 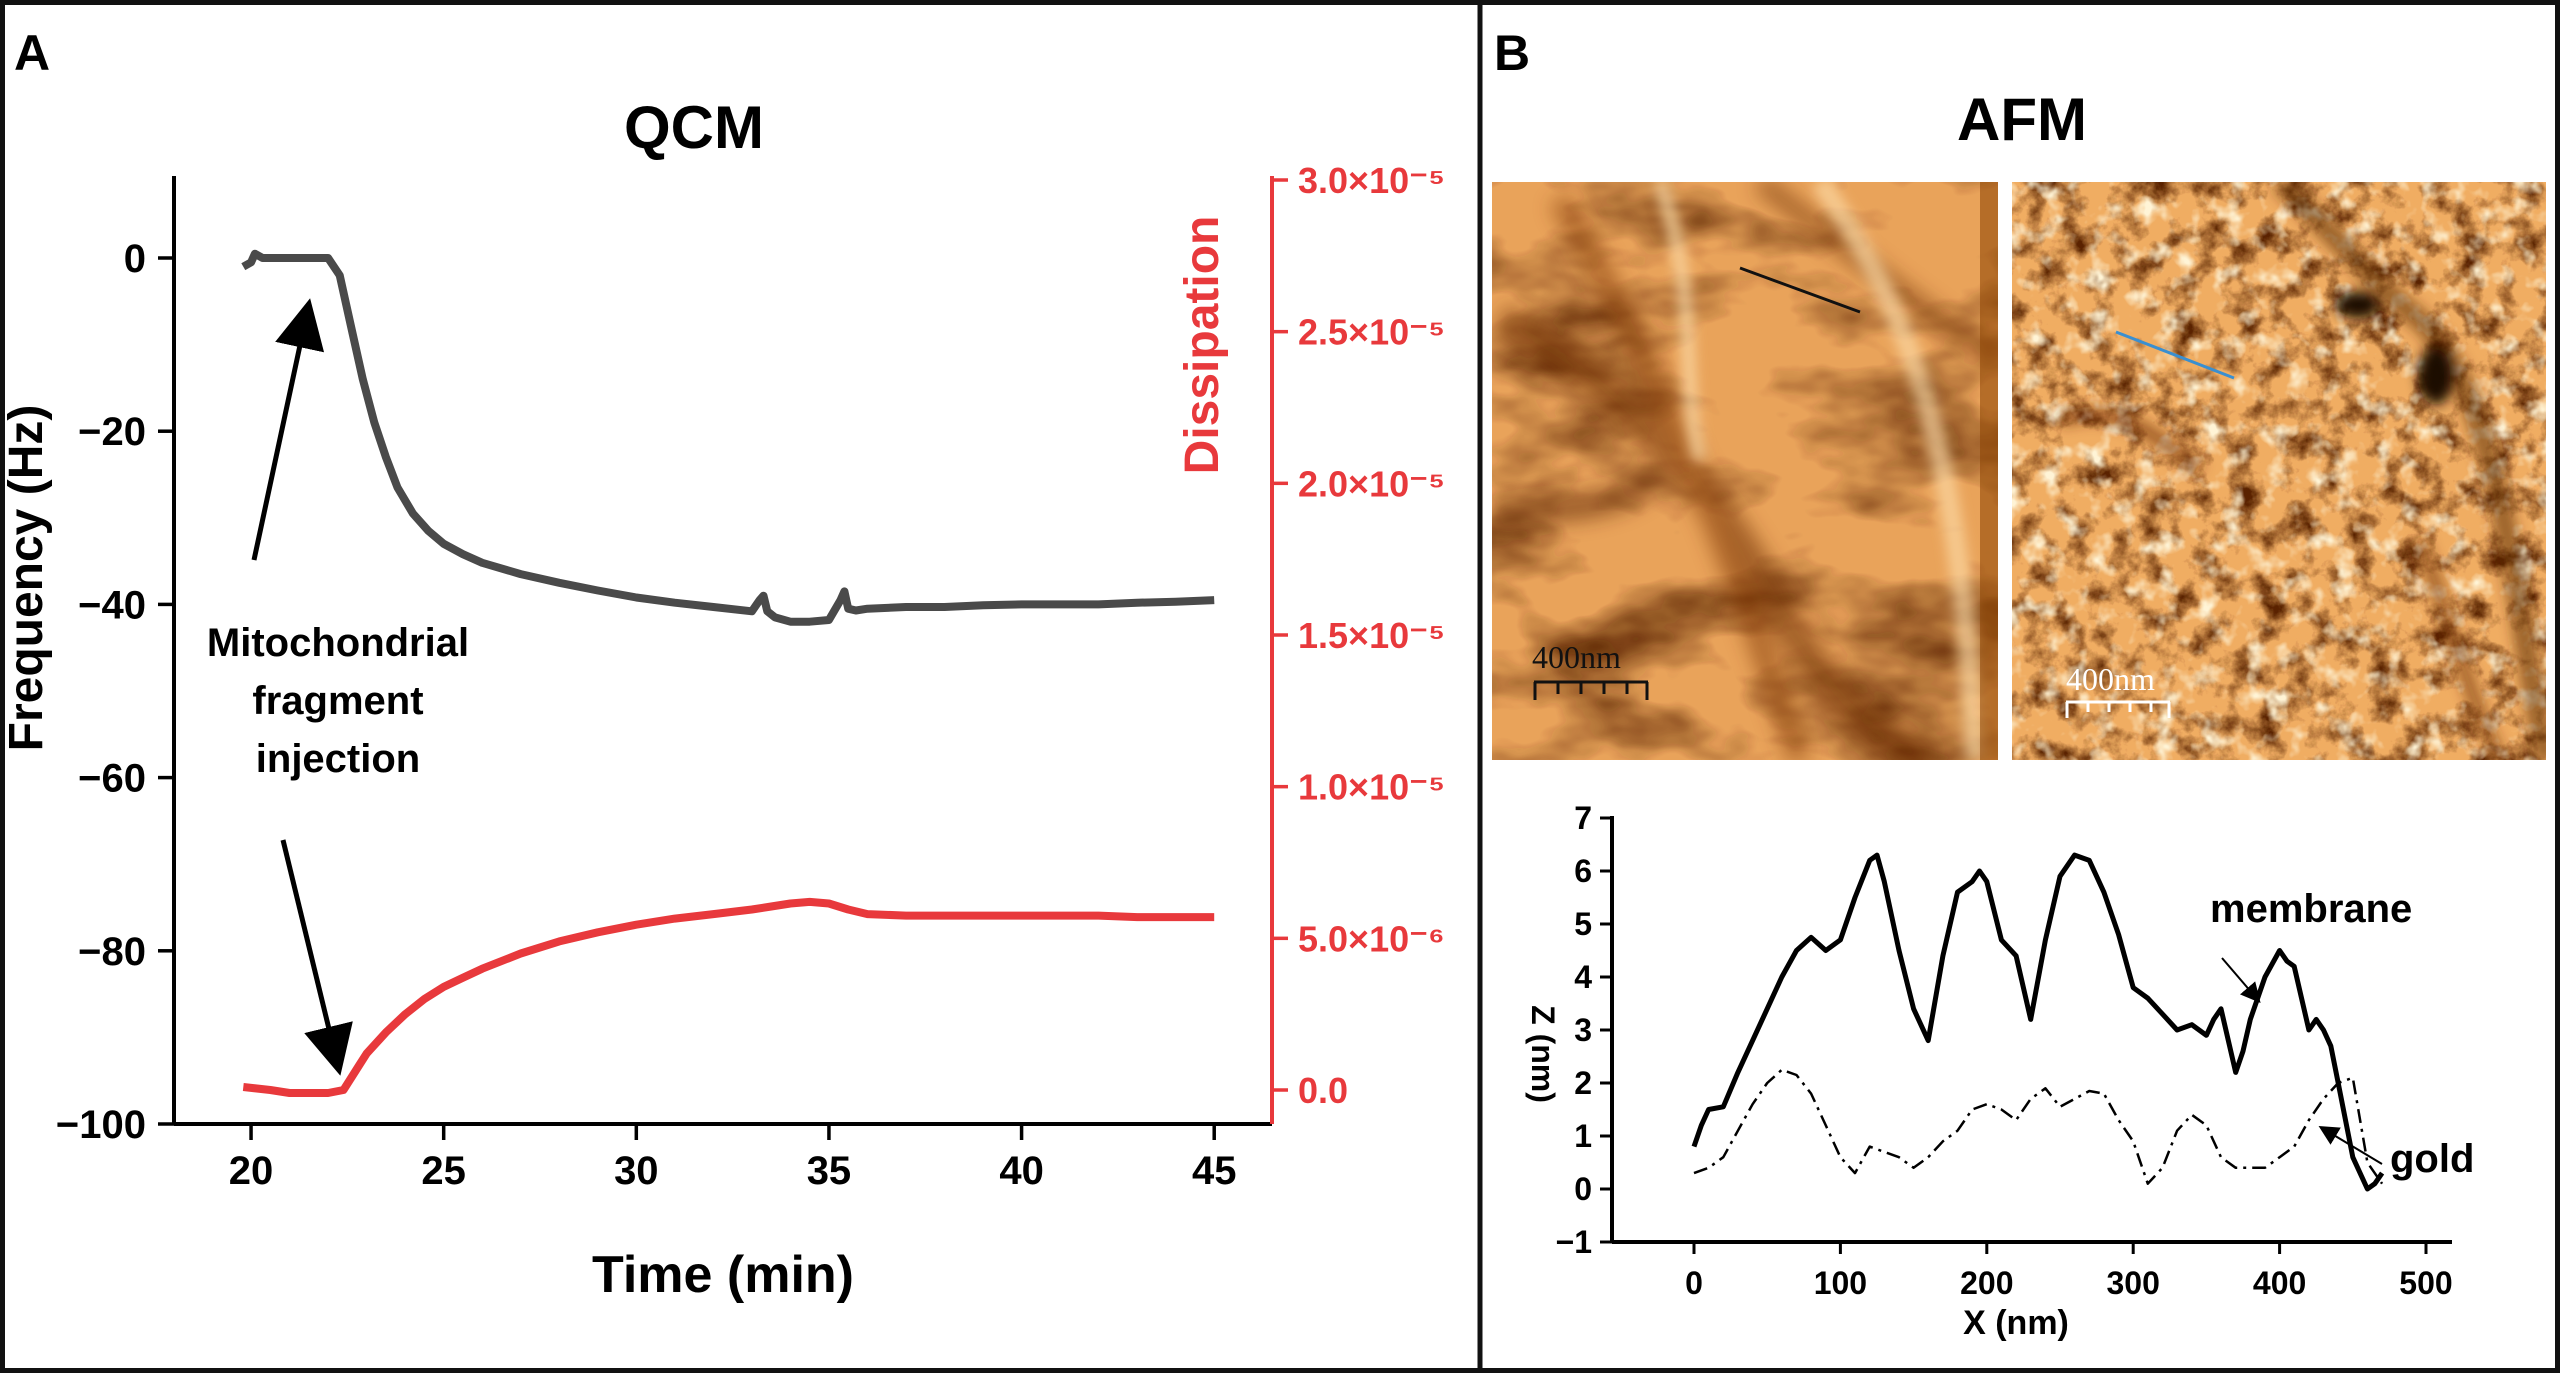 I want to click on afm-profile-line-membrane, so click(x=2175, y=355).